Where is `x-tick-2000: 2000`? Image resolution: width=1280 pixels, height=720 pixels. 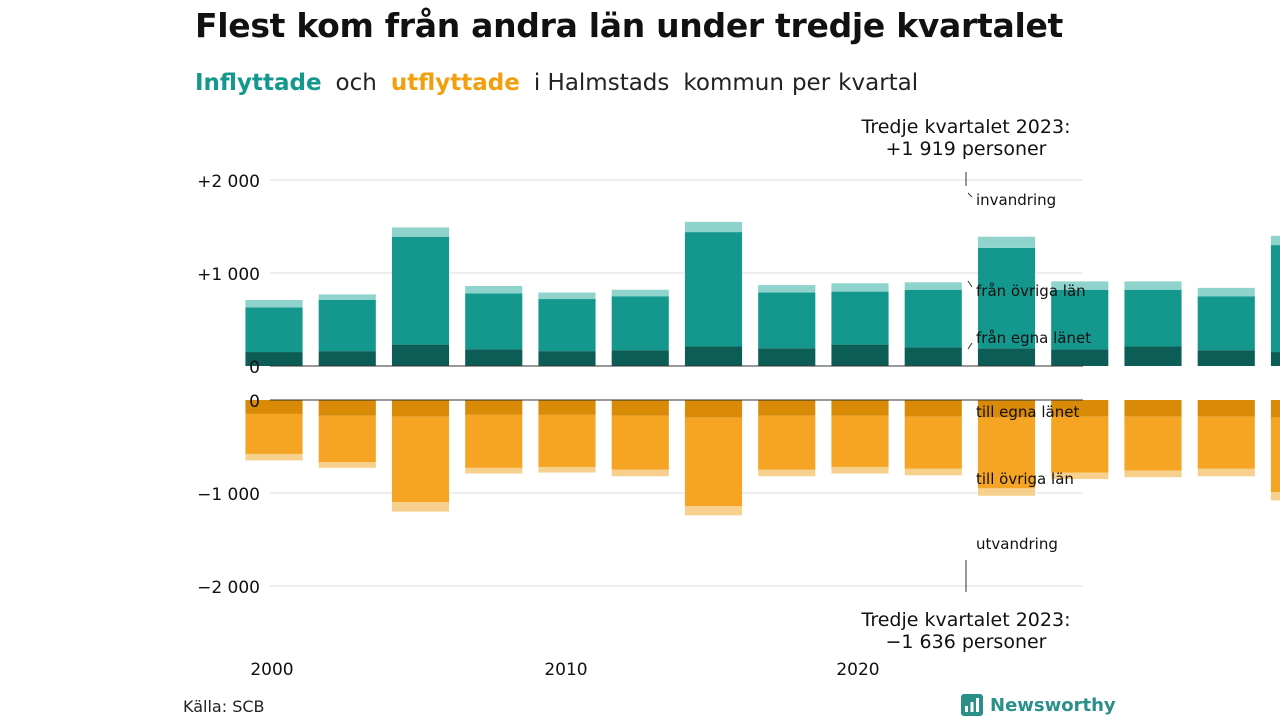
x-tick-2000: 2000 is located at coordinates (271, 670).